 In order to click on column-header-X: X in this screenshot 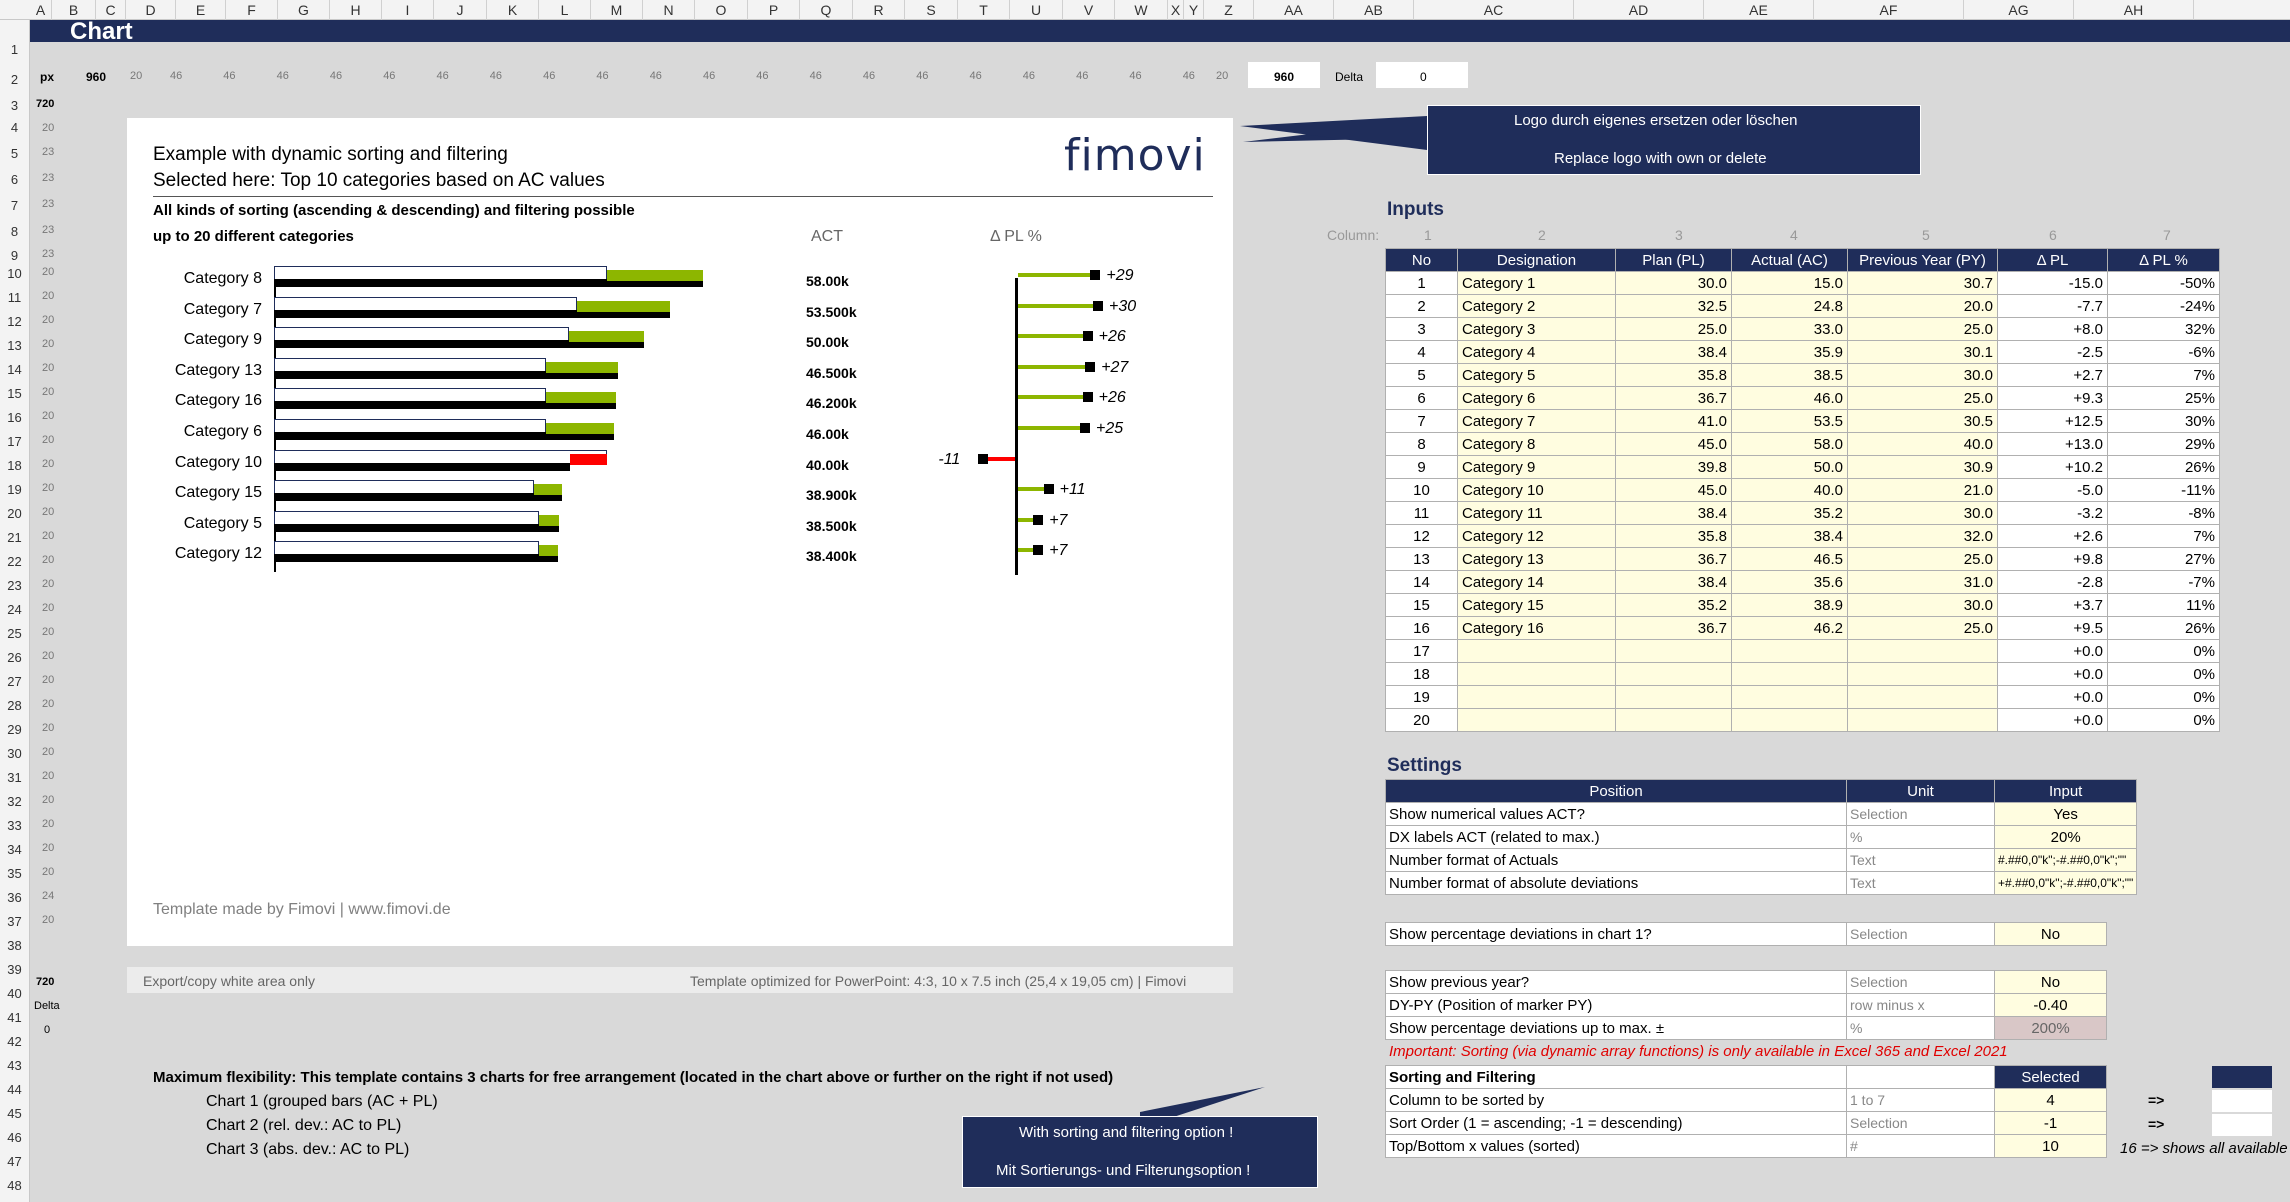, I will do `click(1176, 10)`.